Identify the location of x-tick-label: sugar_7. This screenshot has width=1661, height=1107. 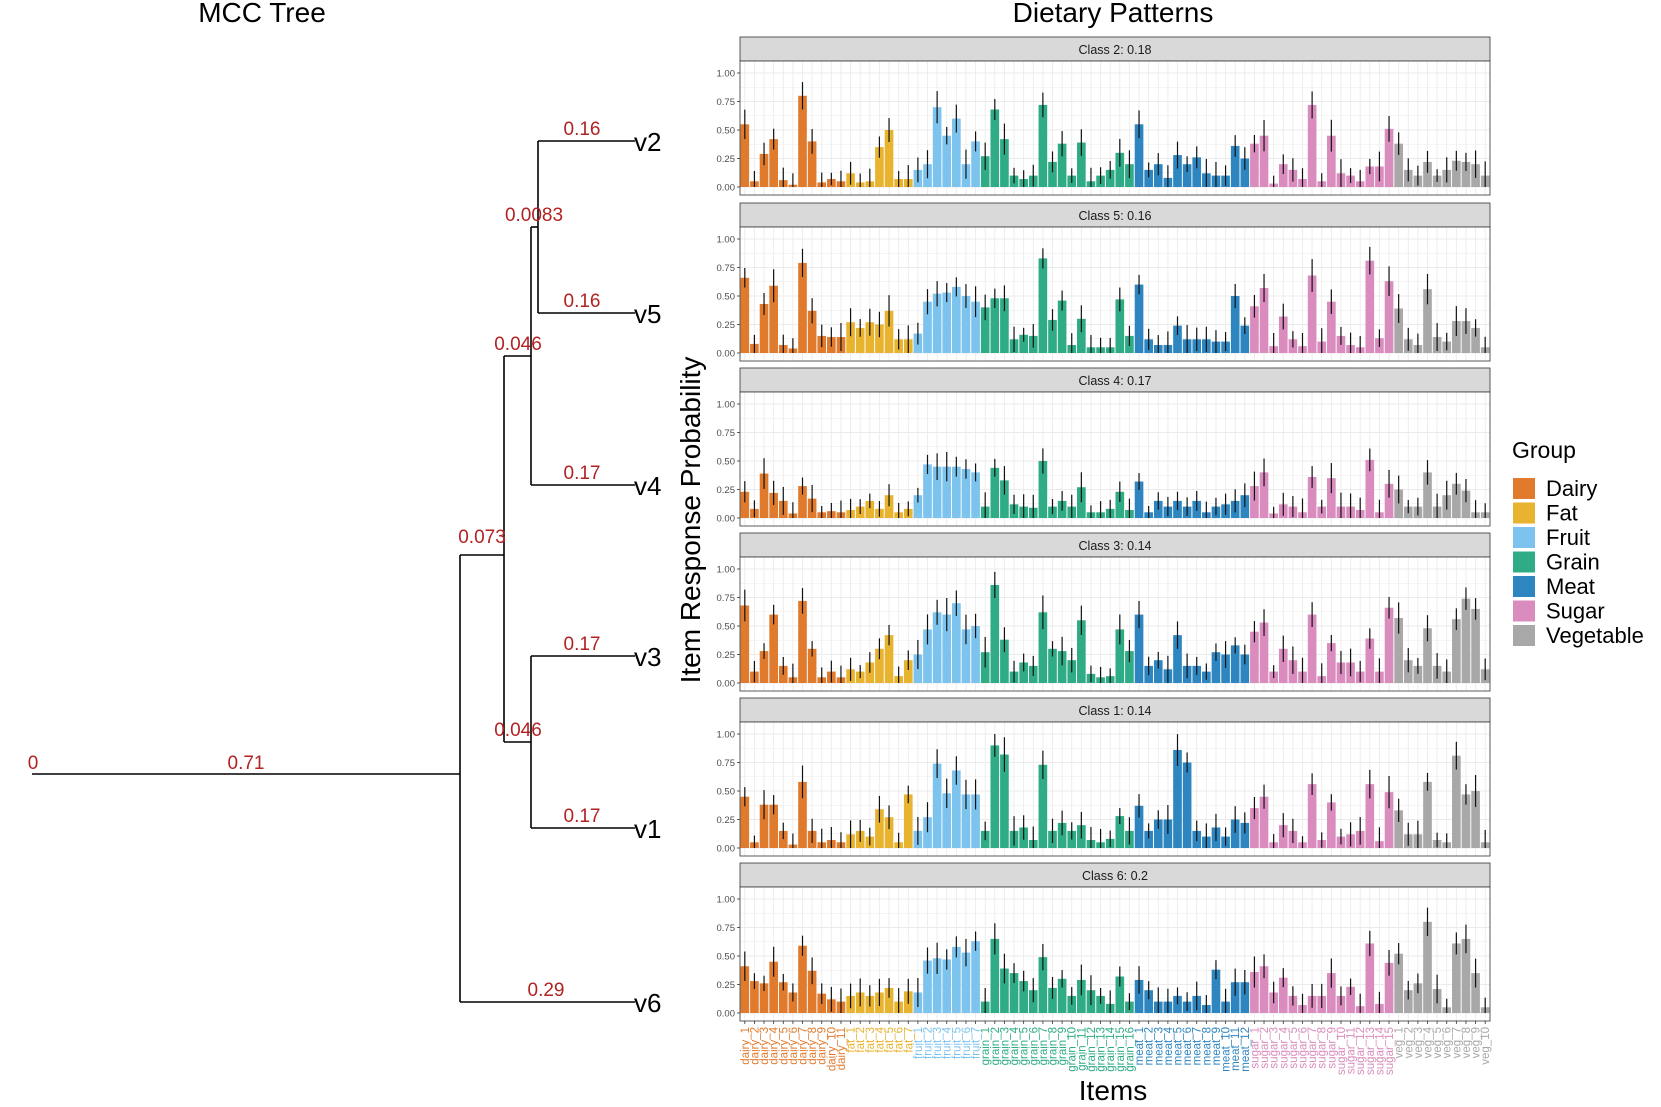
(1313, 1048).